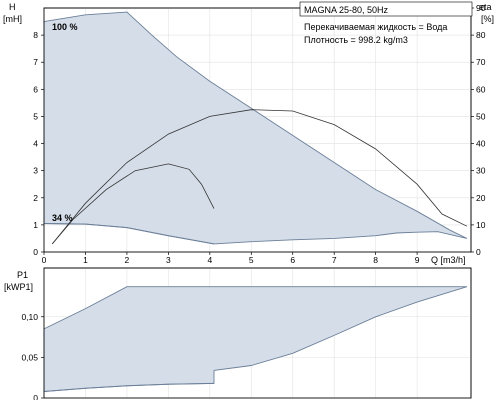 The width and height of the screenshot is (500, 400). I want to click on head-y-tick-label: 4, so click(35, 144).